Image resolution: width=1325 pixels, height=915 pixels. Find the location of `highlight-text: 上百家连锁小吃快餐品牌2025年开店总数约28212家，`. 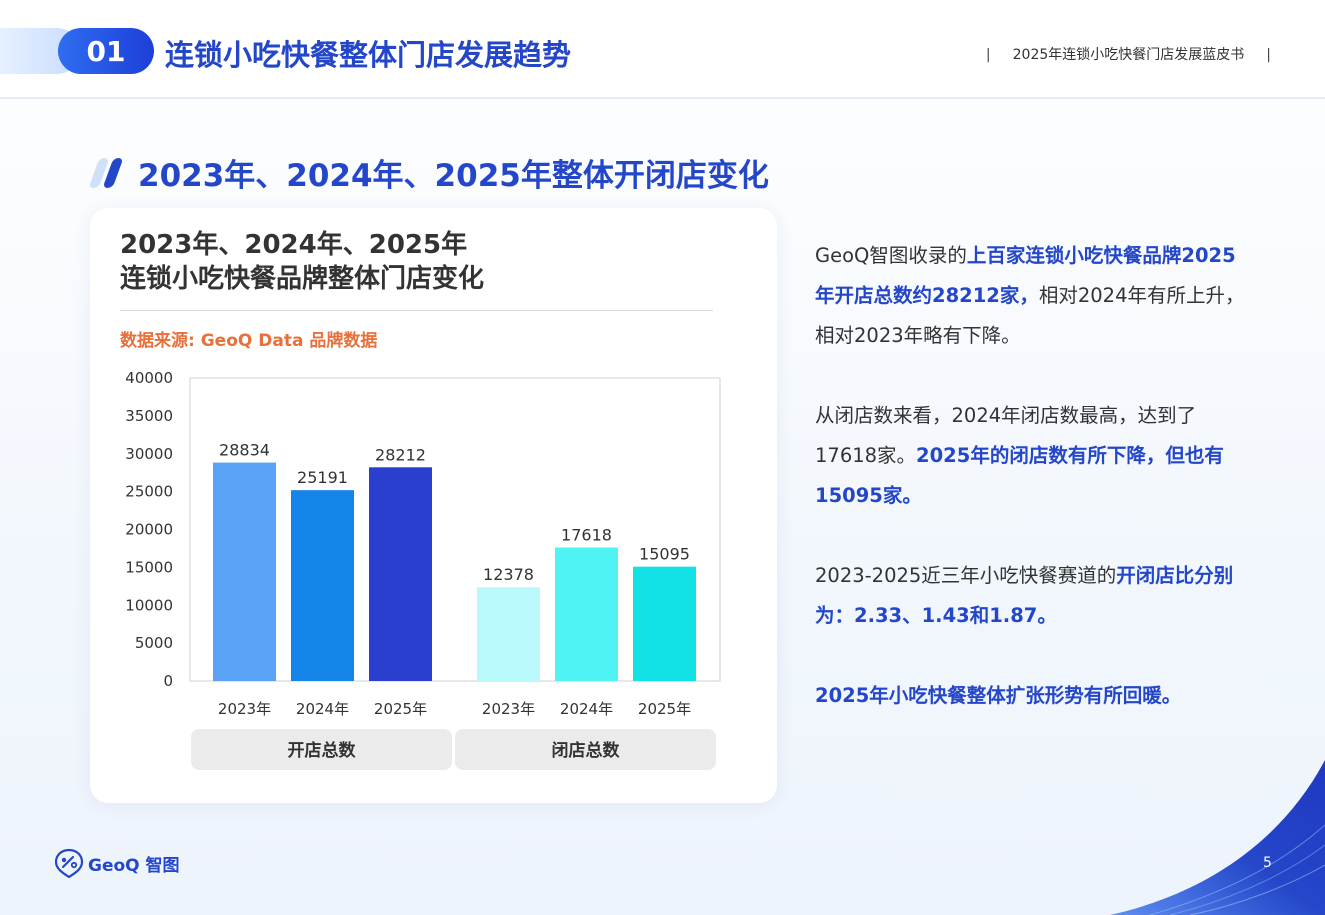

highlight-text: 上百家连锁小吃快餐品牌2025年开店总数约28212家， is located at coordinates (1025, 275).